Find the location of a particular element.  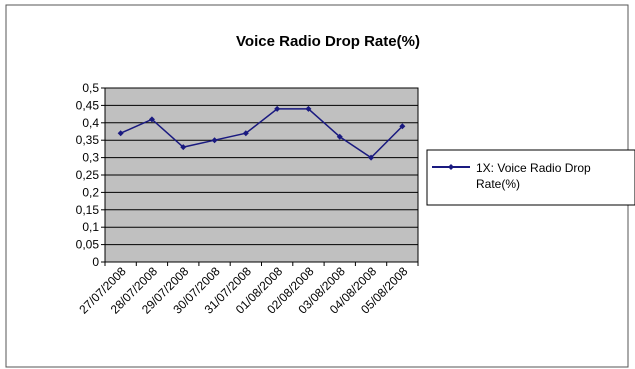

y-tick-label: 0,45 is located at coordinates (88, 105).